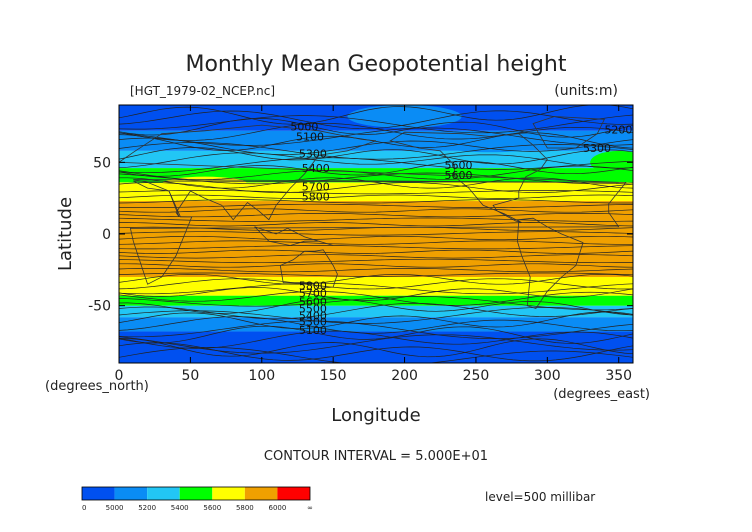  Describe the element at coordinates (99, 307) in the screenshot. I see `y-tick-label-0: -50` at that location.